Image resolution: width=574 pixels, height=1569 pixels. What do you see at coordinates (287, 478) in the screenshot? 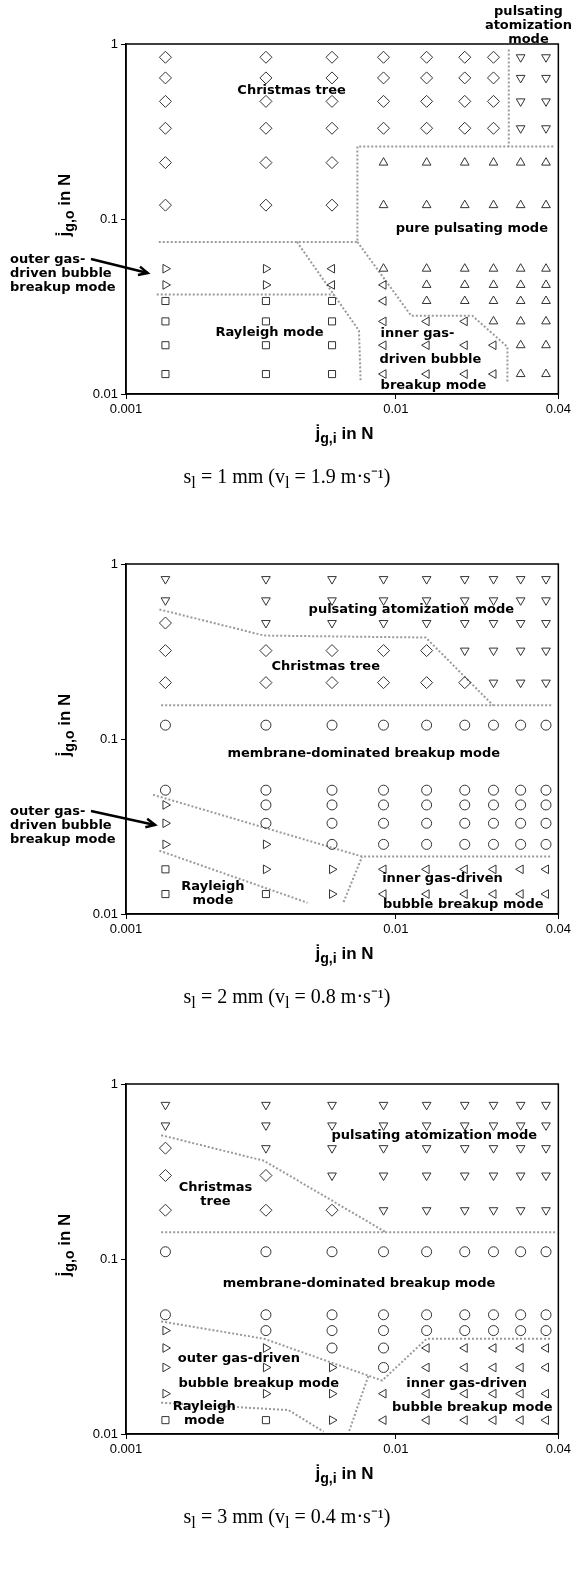
I see `text: s$_{l}$ = 1 mm (v$_{l}$ = 1.9 m·s⁻¹)` at bounding box center [287, 478].